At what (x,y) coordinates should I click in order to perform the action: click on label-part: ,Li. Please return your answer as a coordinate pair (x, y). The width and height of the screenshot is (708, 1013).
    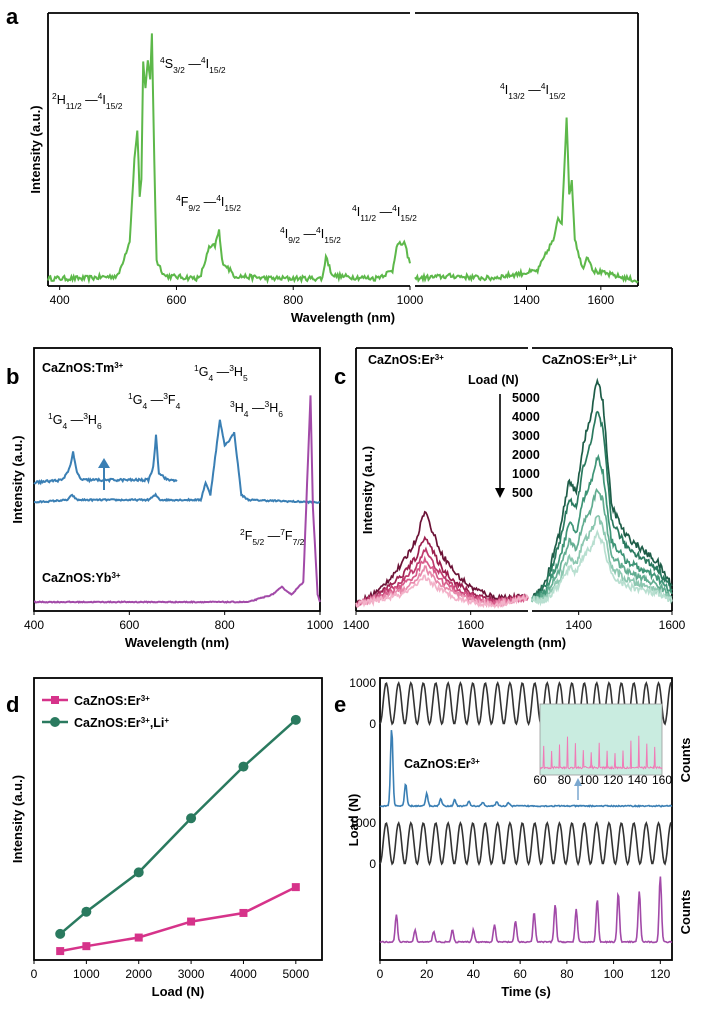
    Looking at the image, I should click on (157, 723).